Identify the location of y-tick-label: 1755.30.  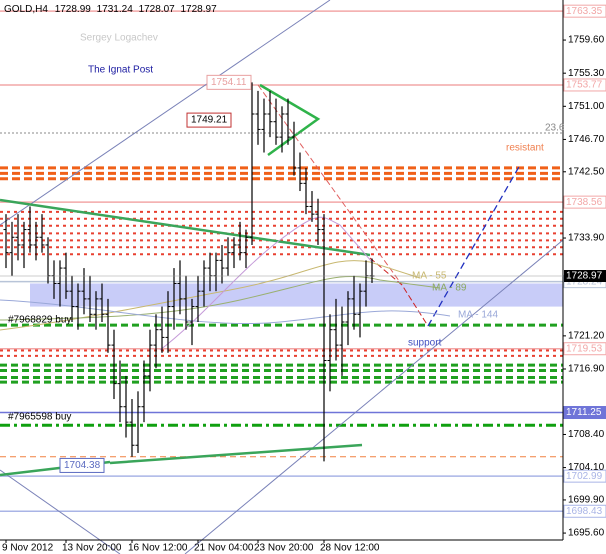
(586, 73).